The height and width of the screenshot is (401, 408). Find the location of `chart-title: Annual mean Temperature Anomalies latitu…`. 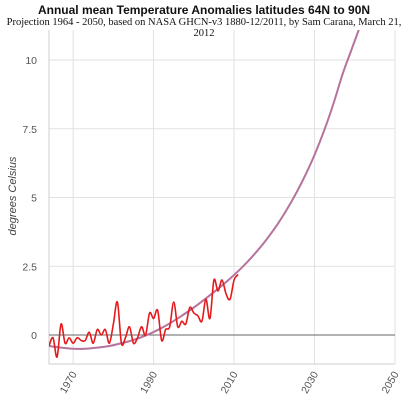

chart-title: Annual mean Temperature Anomalies latitu… is located at coordinates (204, 10).